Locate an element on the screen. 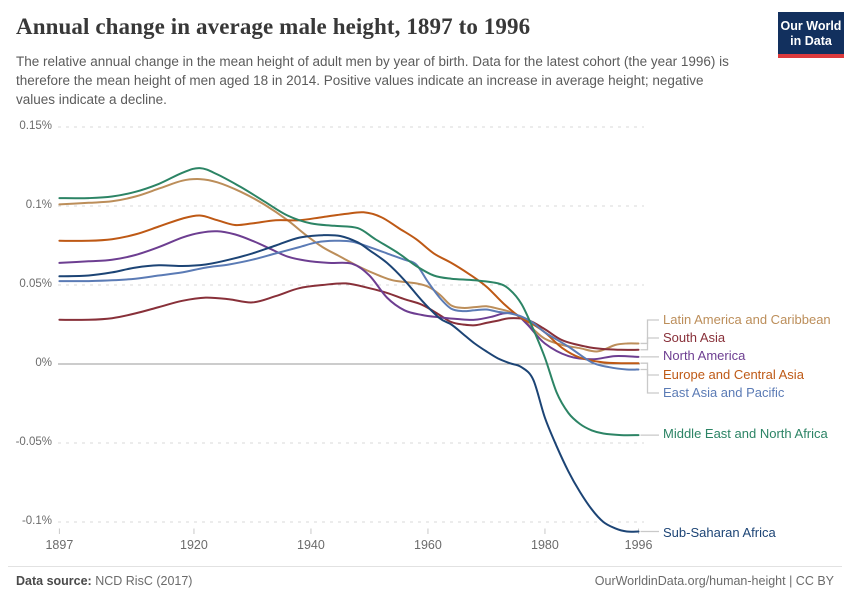  y-axis-label-0.05%: 0.05% is located at coordinates (35, 284).